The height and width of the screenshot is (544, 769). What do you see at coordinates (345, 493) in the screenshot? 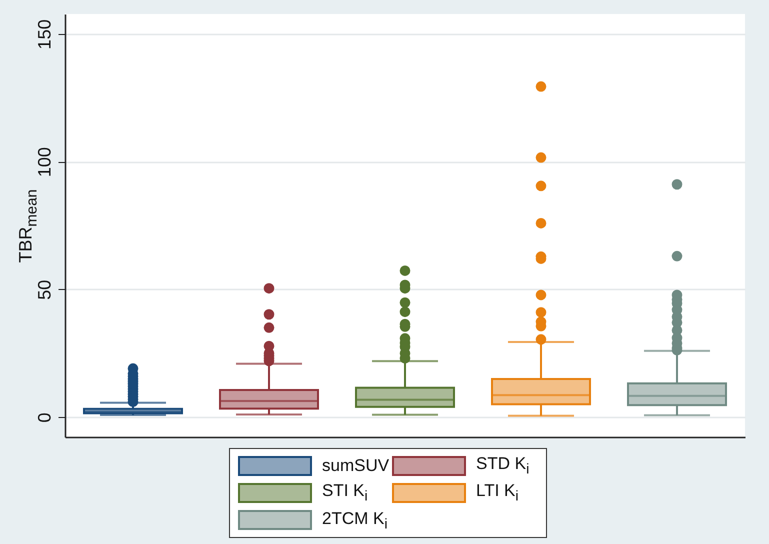
I see `legend-label: STI K$_{i}$` at bounding box center [345, 493].